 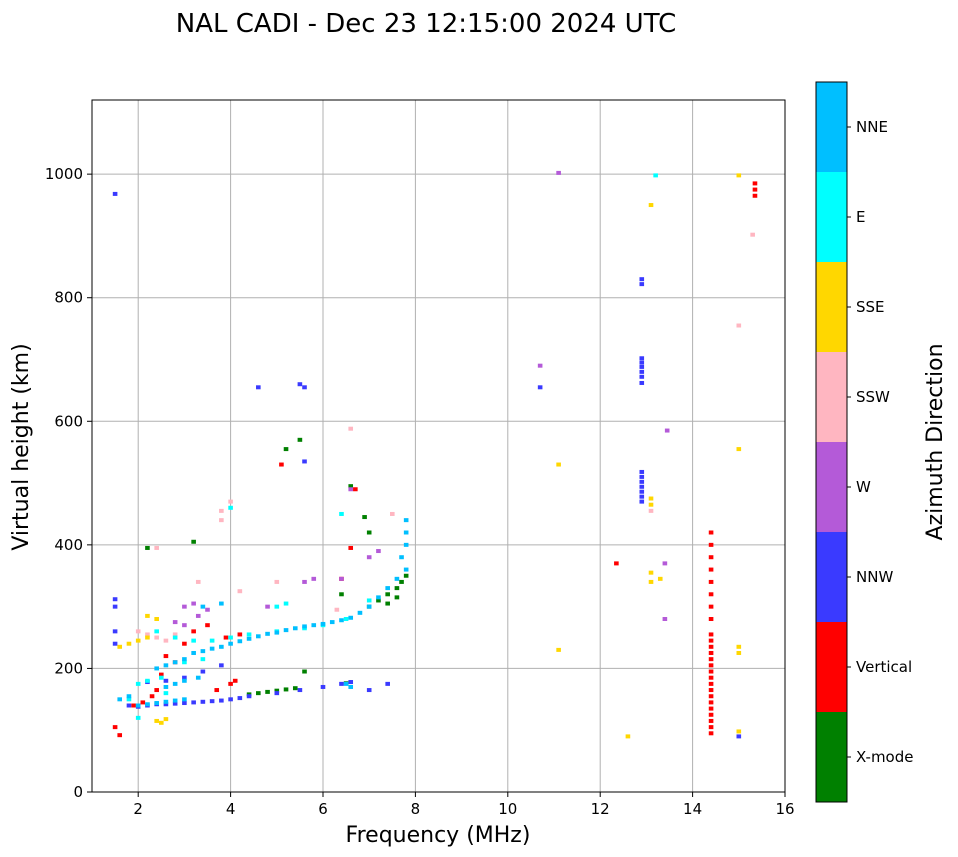 What do you see at coordinates (692, 809) in the screenshot?
I see `x-tick-label: 14` at bounding box center [692, 809].